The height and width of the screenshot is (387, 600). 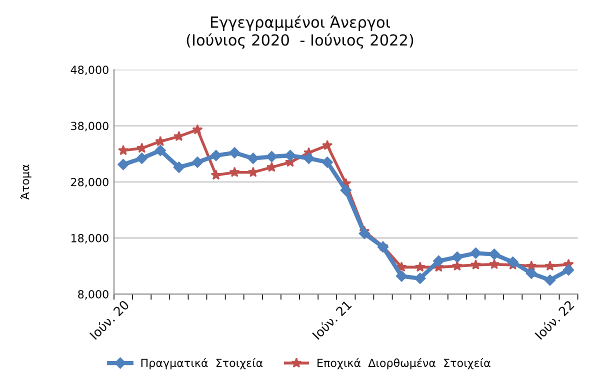 What do you see at coordinates (89, 239) in the screenshot?
I see `y-tick-label: 18,000` at bounding box center [89, 239].